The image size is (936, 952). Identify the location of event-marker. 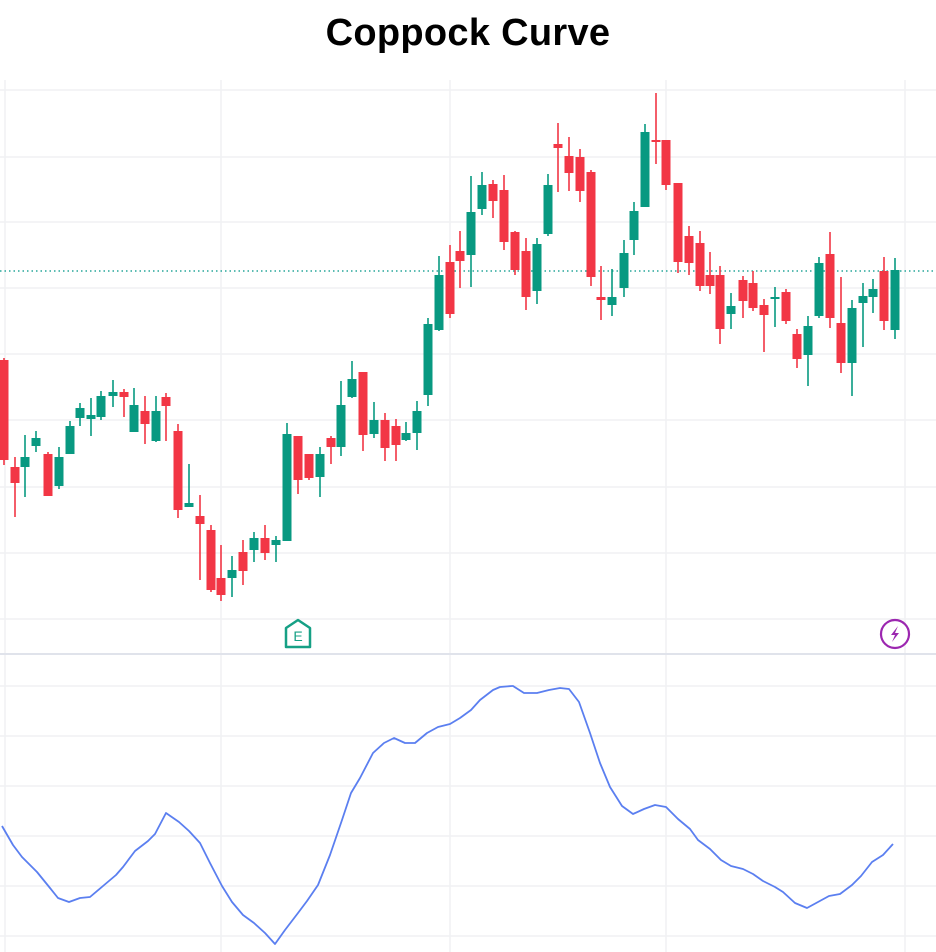
(895, 634).